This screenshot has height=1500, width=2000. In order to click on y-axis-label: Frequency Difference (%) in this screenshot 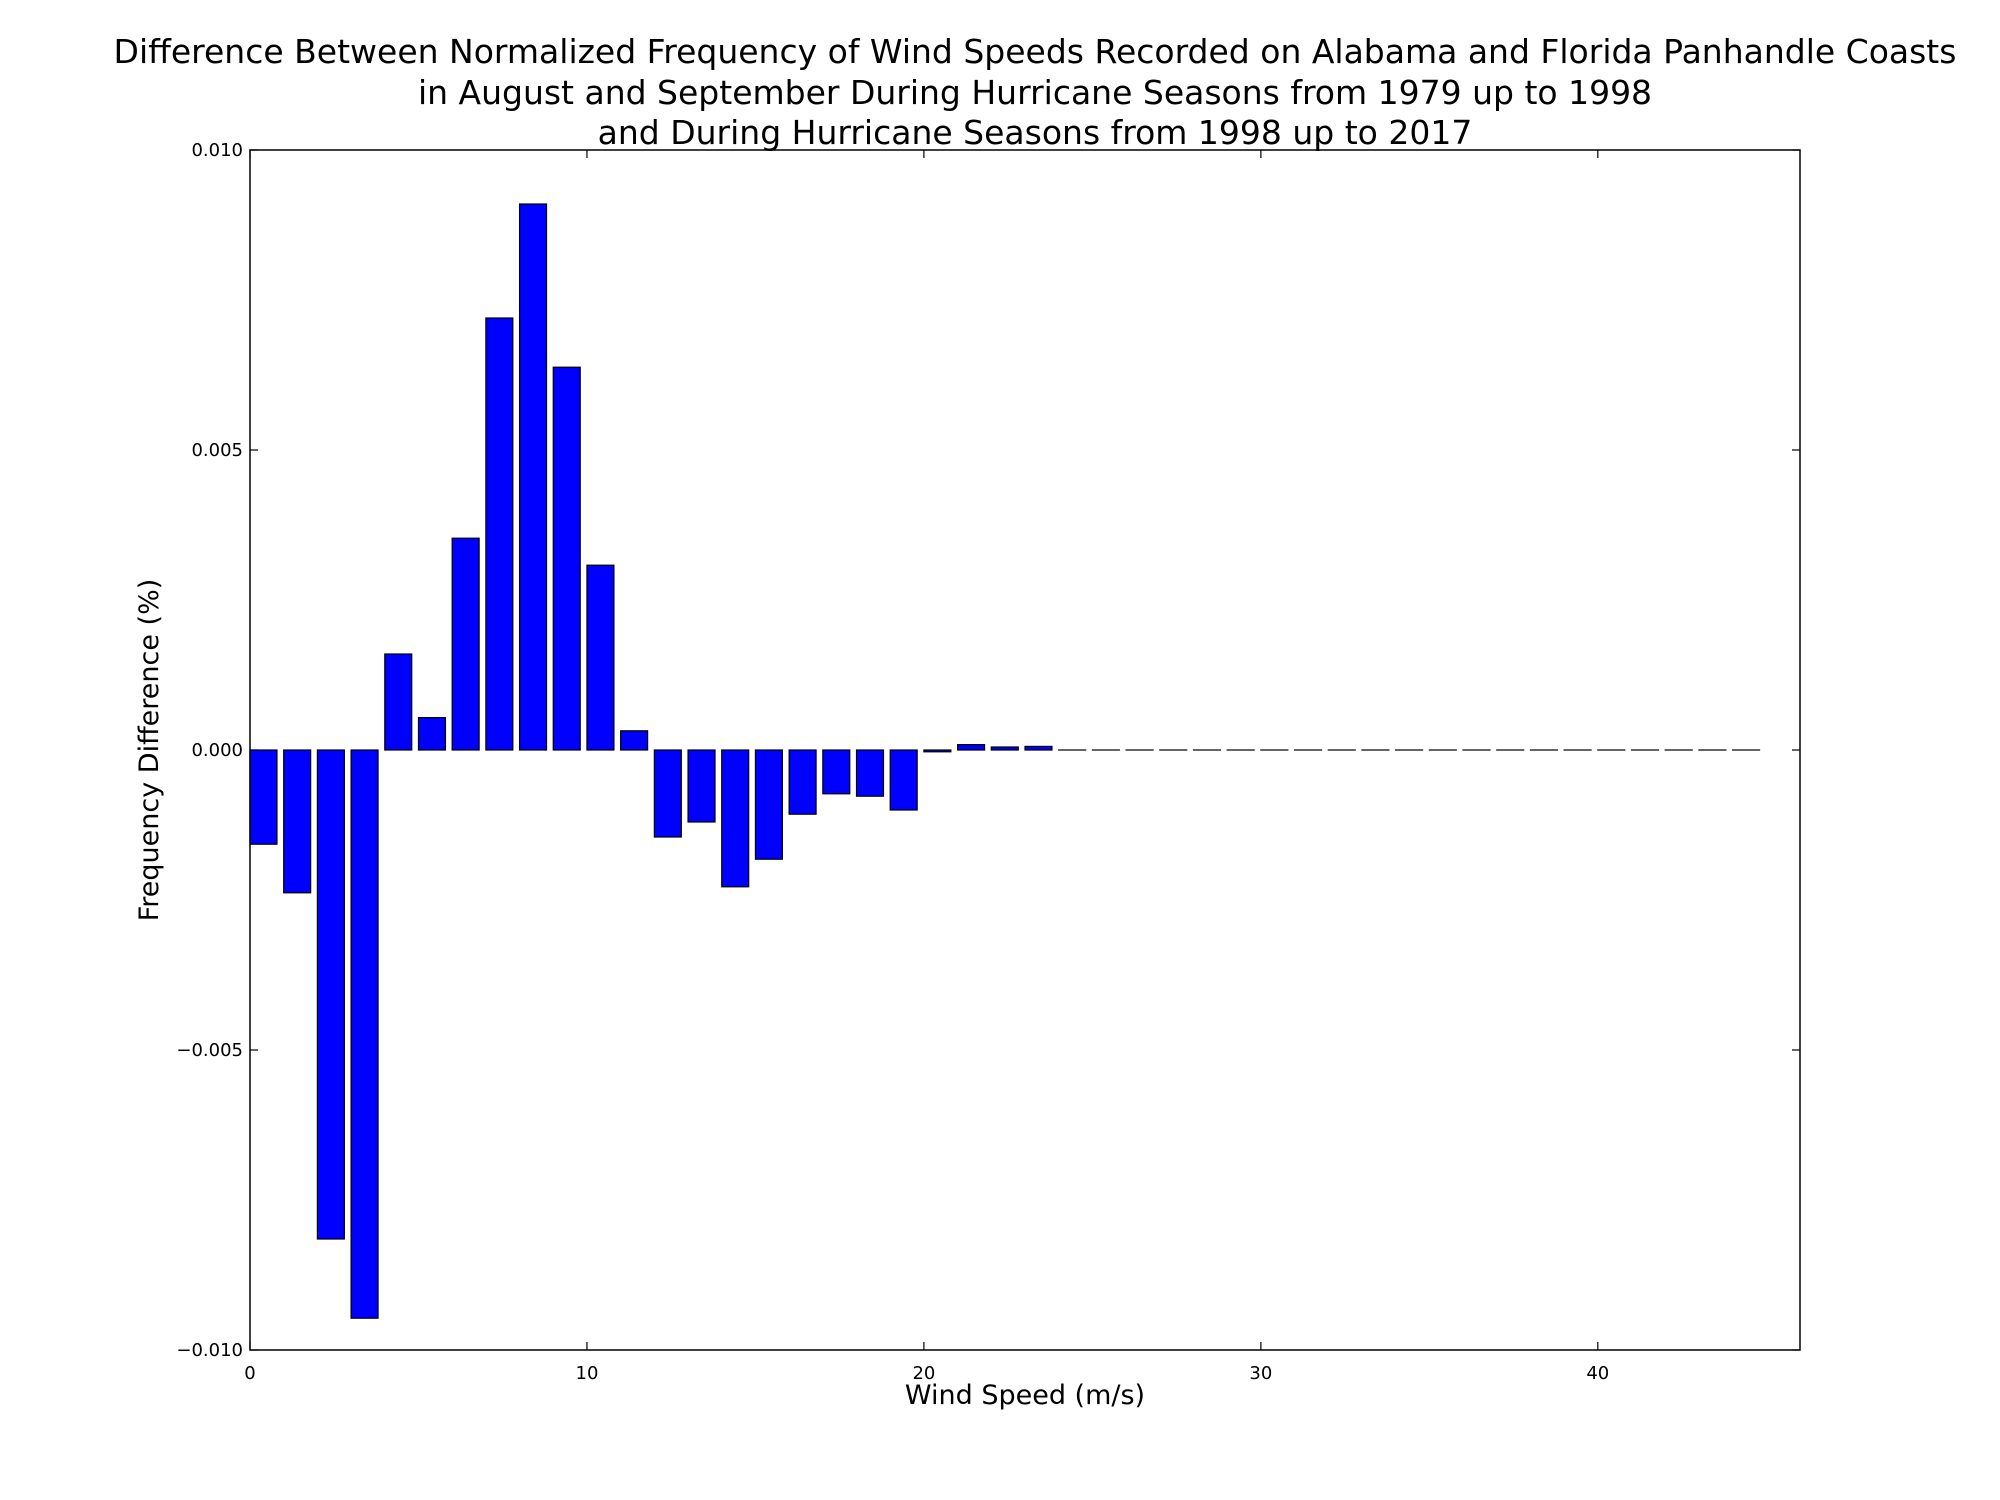, I will do `click(149, 750)`.